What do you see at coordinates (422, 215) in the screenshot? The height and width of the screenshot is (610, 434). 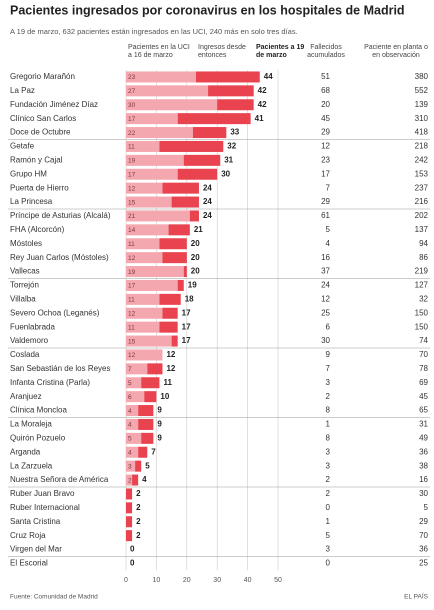 I see `ward-value: 202` at bounding box center [422, 215].